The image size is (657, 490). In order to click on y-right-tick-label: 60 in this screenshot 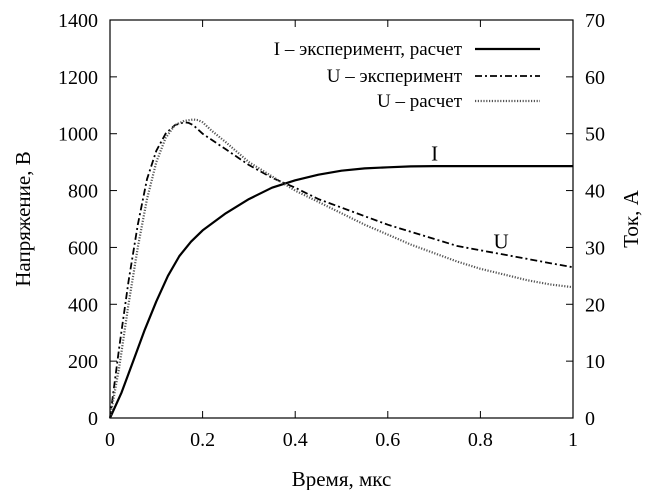, I will do `click(595, 78)`.